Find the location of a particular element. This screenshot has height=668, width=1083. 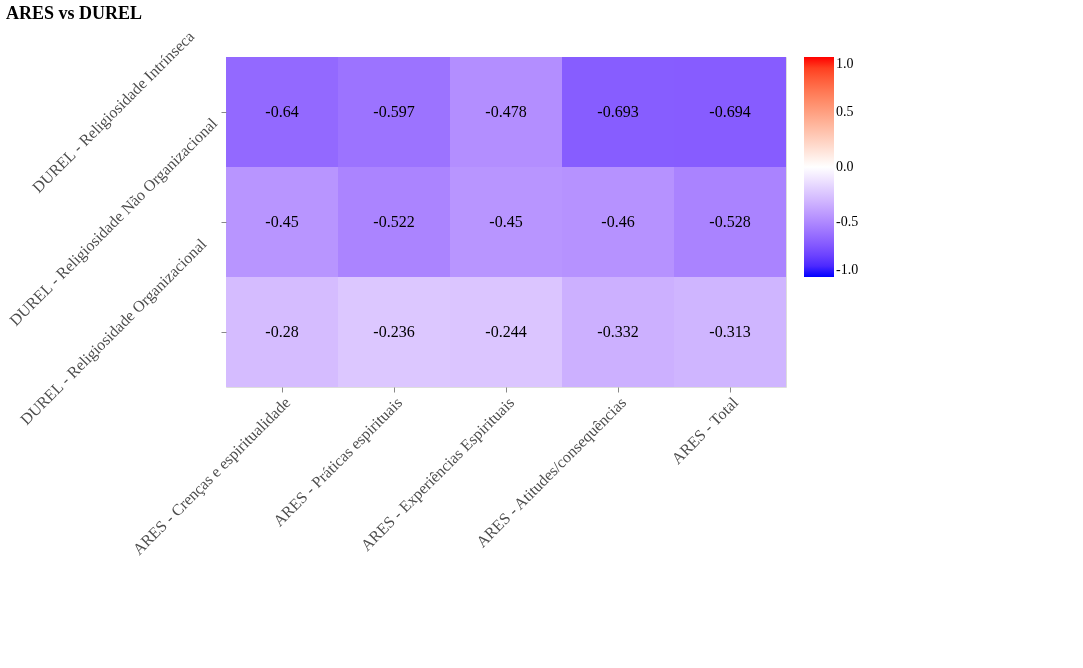

data-label: -0.236 is located at coordinates (394, 331).